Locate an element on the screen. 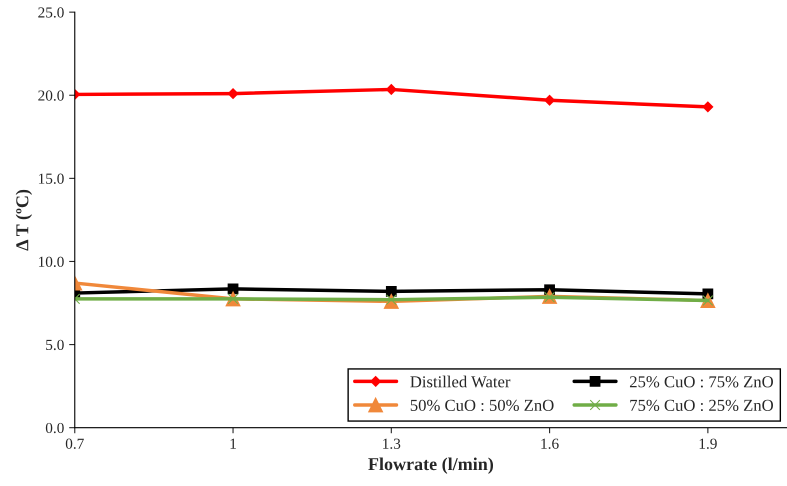 The height and width of the screenshot is (486, 787). legend-label: 50% CuO : 50% ZnO is located at coordinates (482, 406).